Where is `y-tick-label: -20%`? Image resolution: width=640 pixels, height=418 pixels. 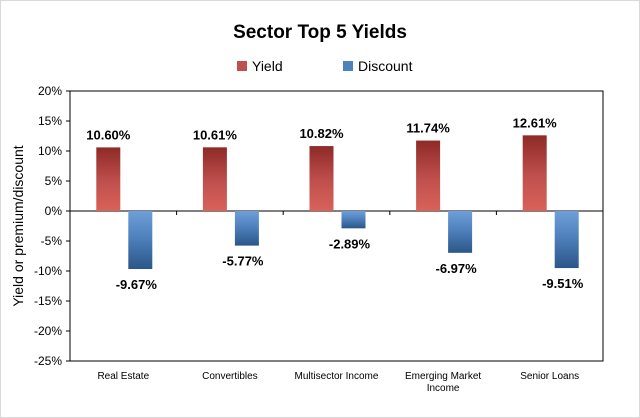
y-tick-label: -20% is located at coordinates (48, 331).